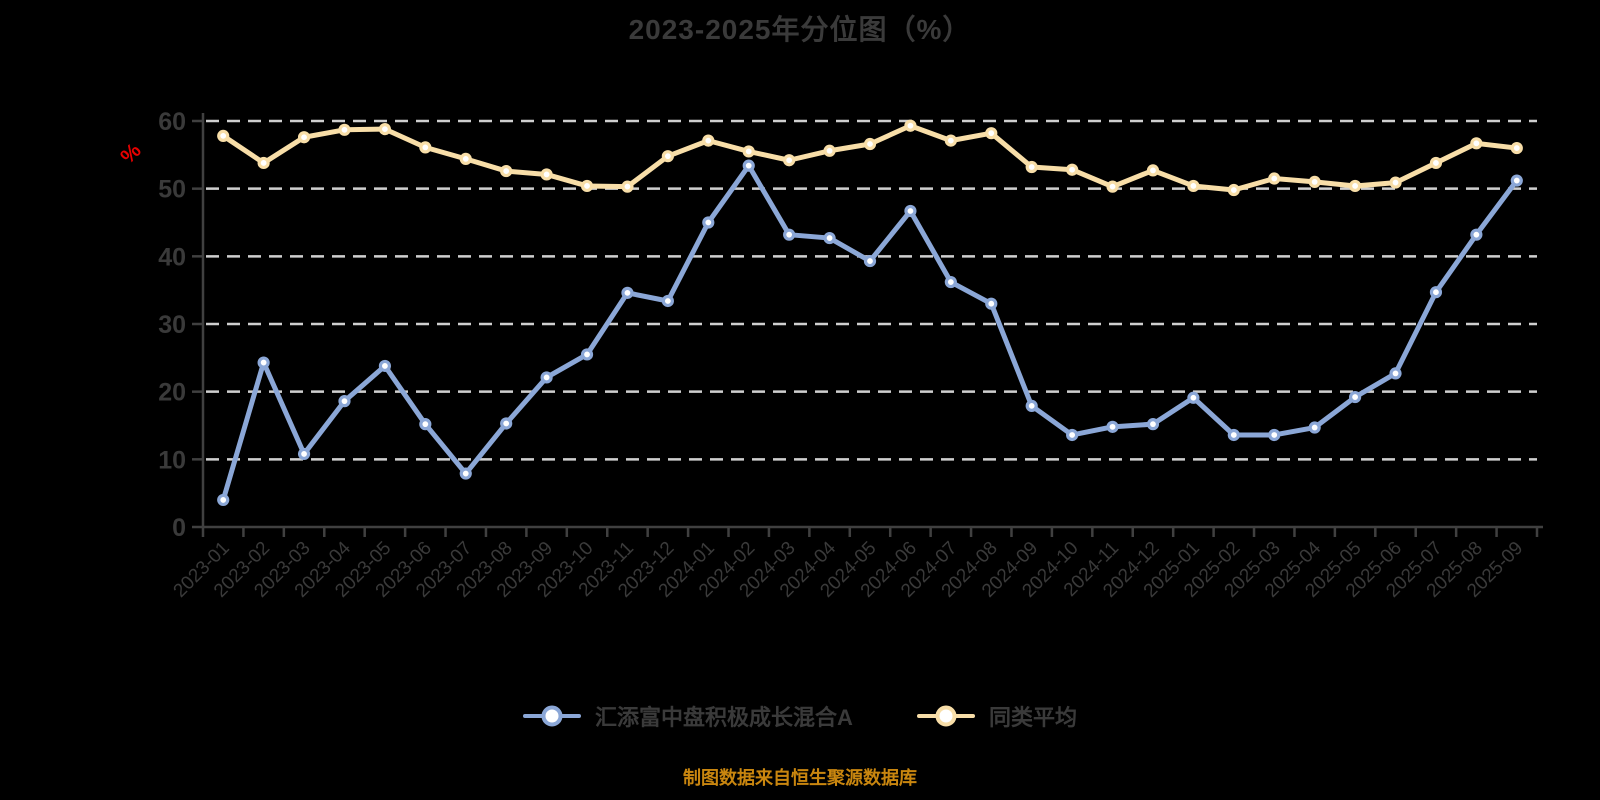 Image resolution: width=1600 pixels, height=800 pixels. Describe the element at coordinates (172, 460) in the screenshot. I see `y-tick-label: 10` at that location.